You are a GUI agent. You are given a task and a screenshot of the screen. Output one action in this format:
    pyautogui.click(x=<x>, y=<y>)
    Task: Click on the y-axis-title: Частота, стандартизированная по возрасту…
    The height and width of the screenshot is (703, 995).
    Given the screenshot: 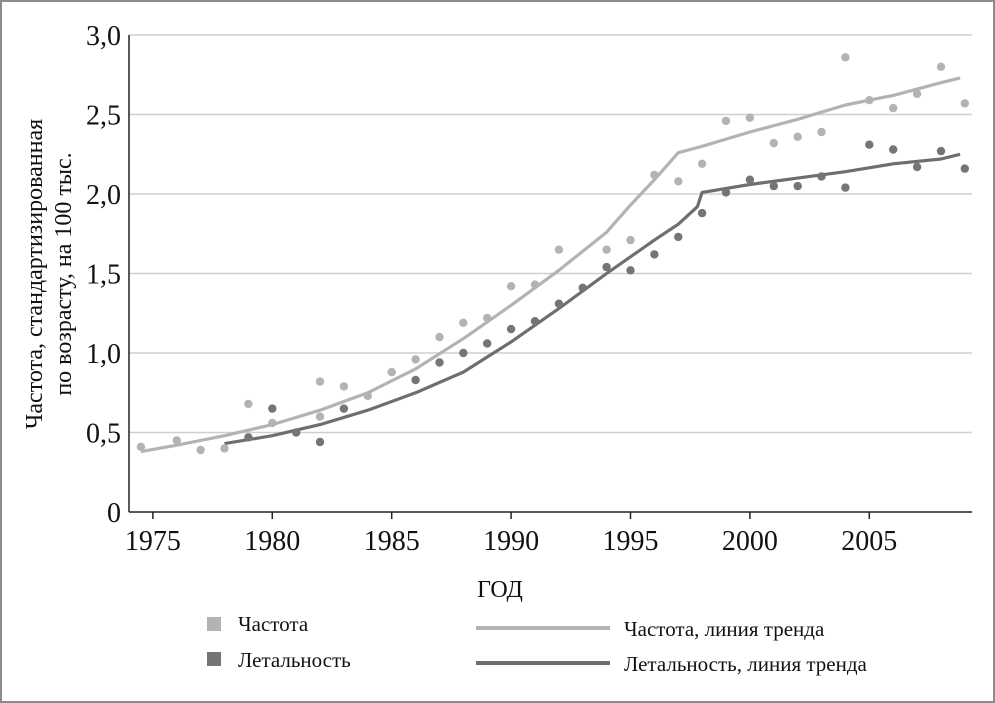 What is the action you would take?
    pyautogui.click(x=49, y=274)
    